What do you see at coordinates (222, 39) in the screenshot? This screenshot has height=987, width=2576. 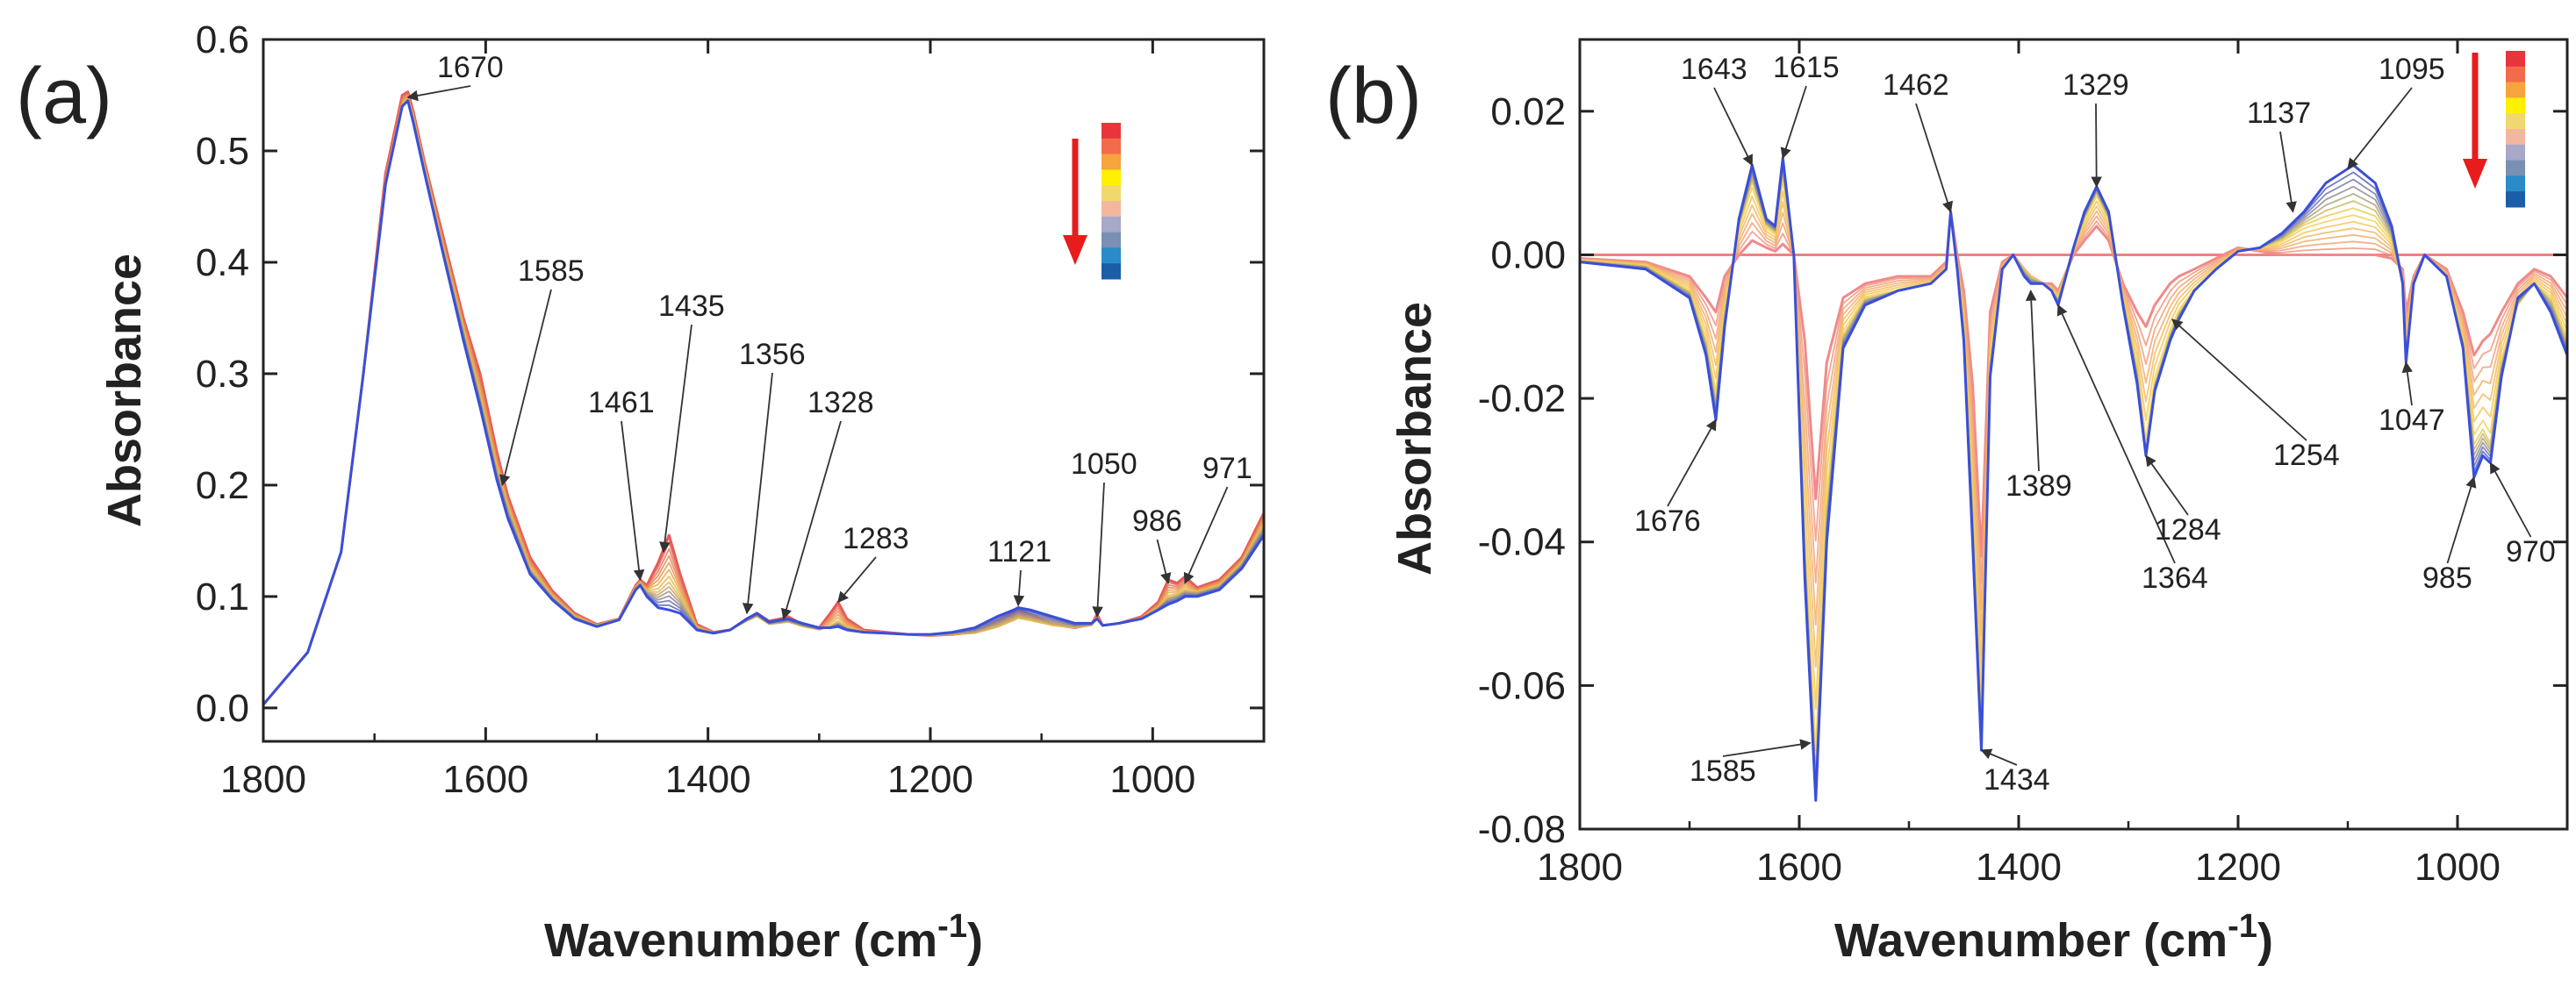 I see `y-tick-label: 0.6` at bounding box center [222, 39].